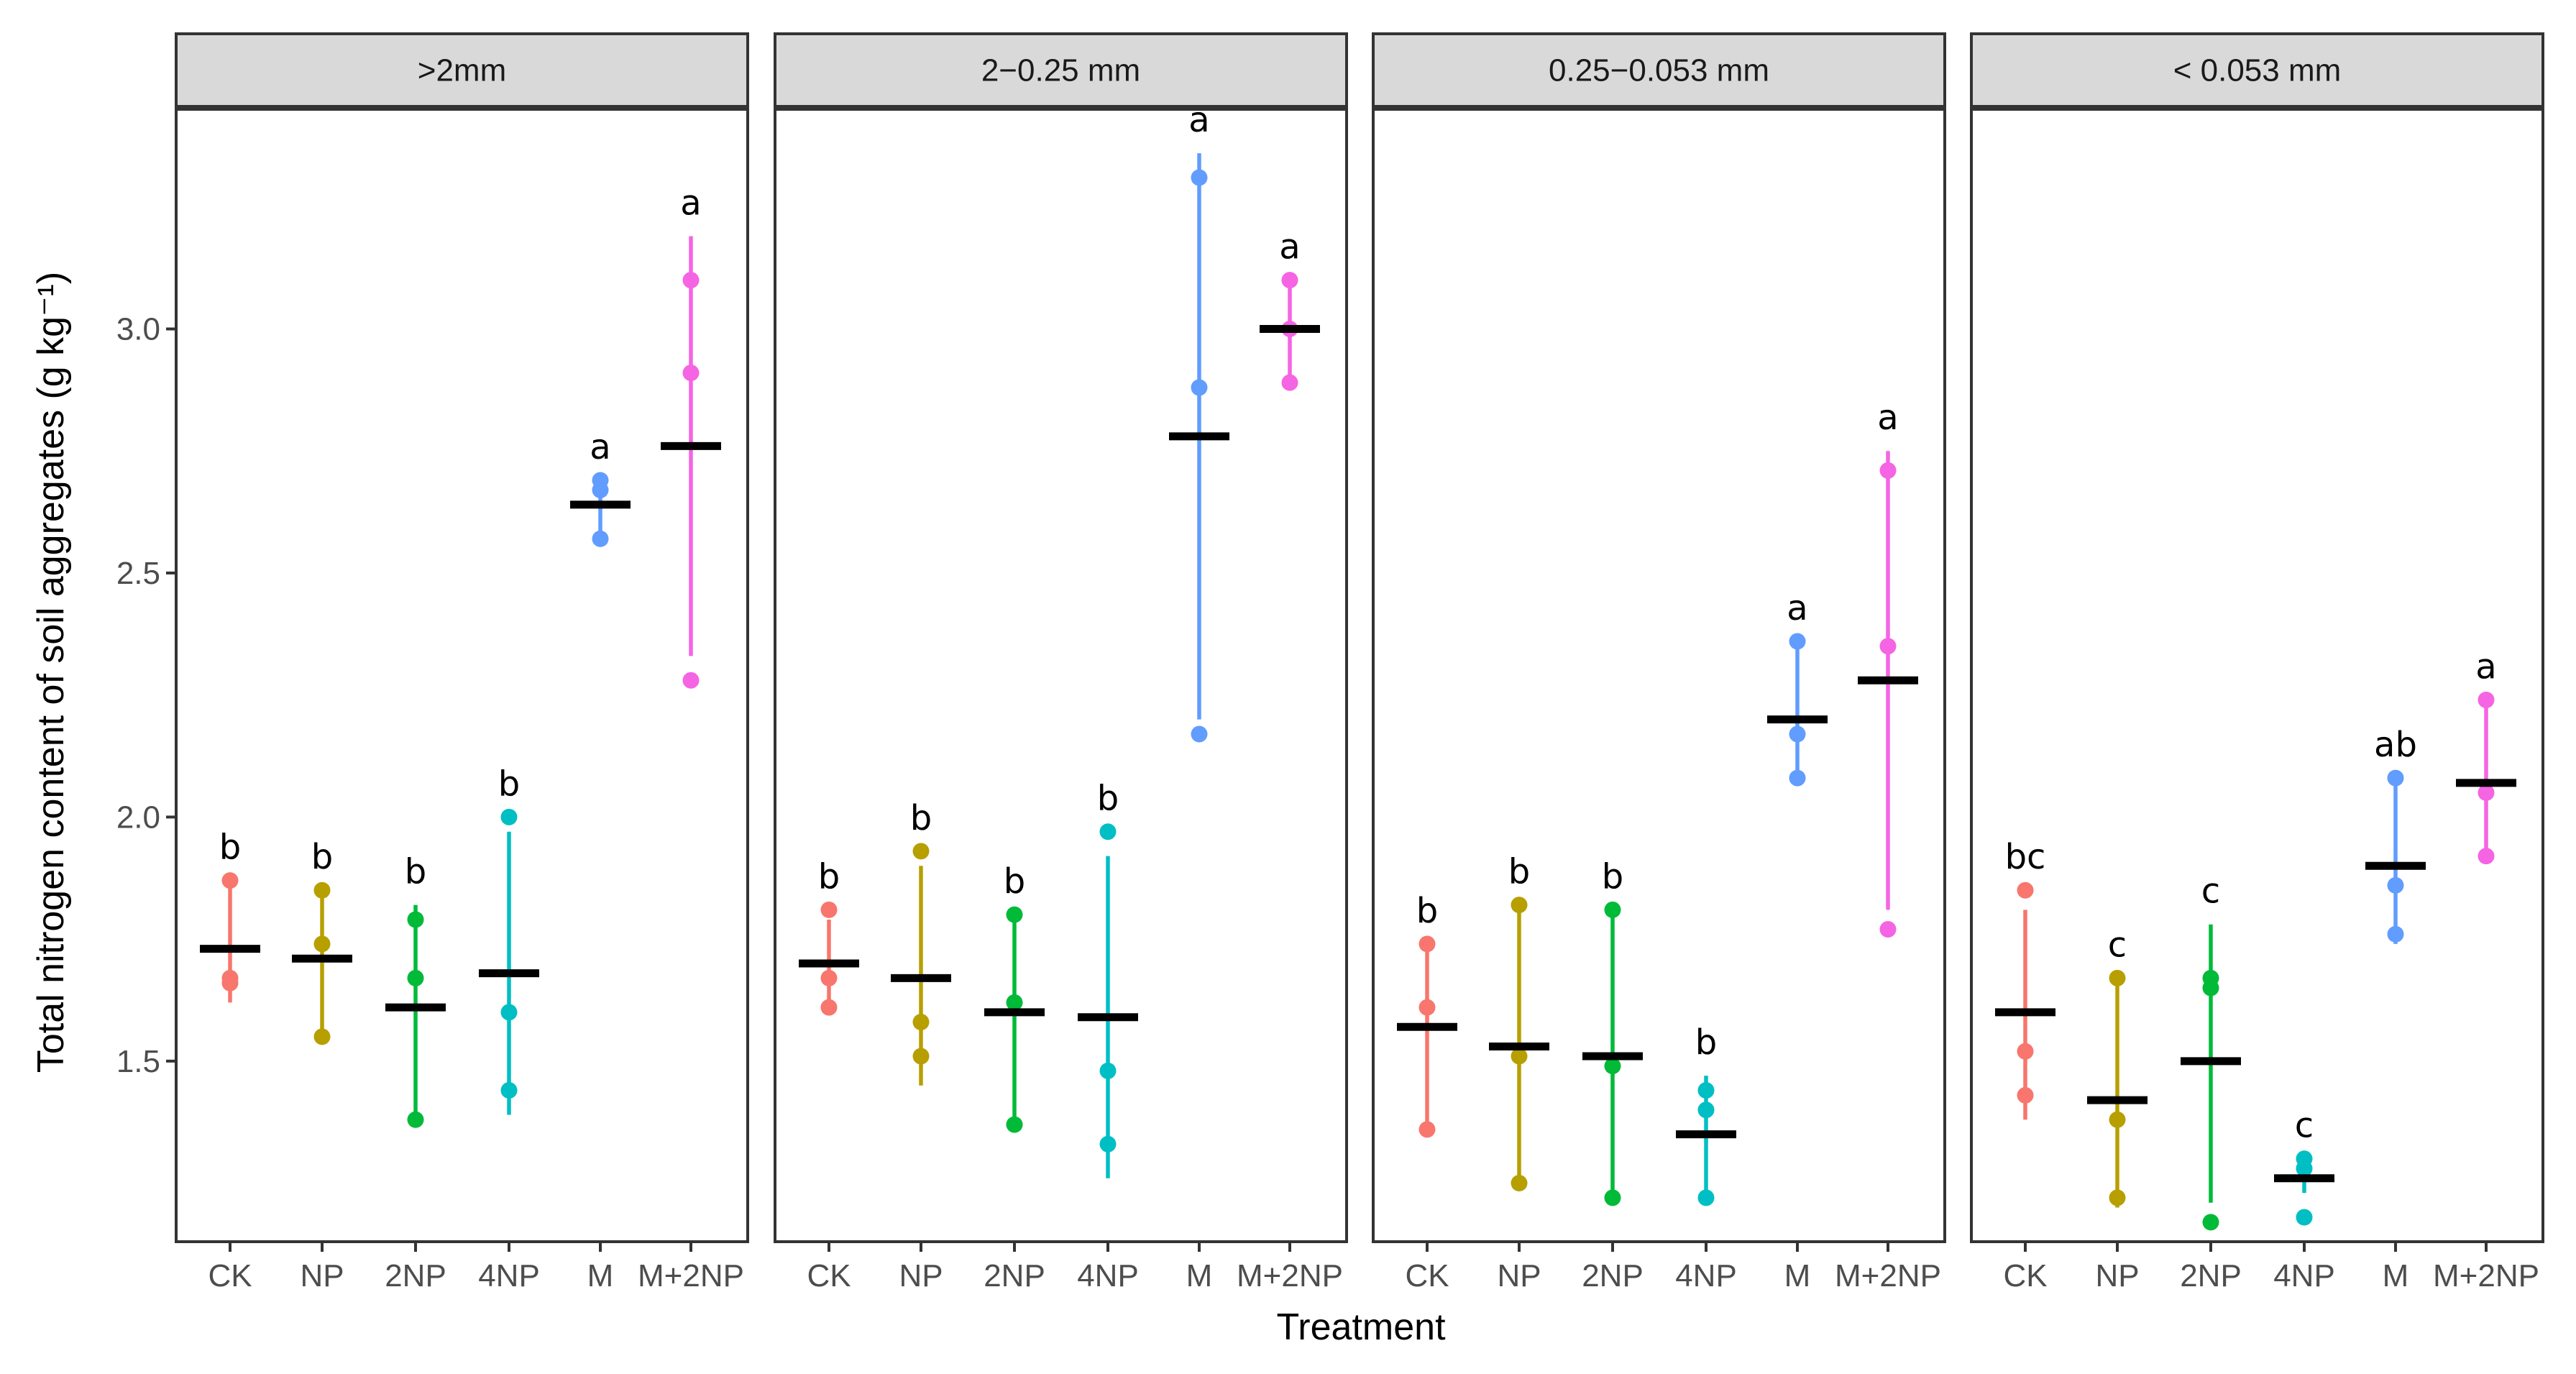 This screenshot has width=2576, height=1374. Describe the element at coordinates (138, 574) in the screenshot. I see `y-tick-label: 2.5` at that location.